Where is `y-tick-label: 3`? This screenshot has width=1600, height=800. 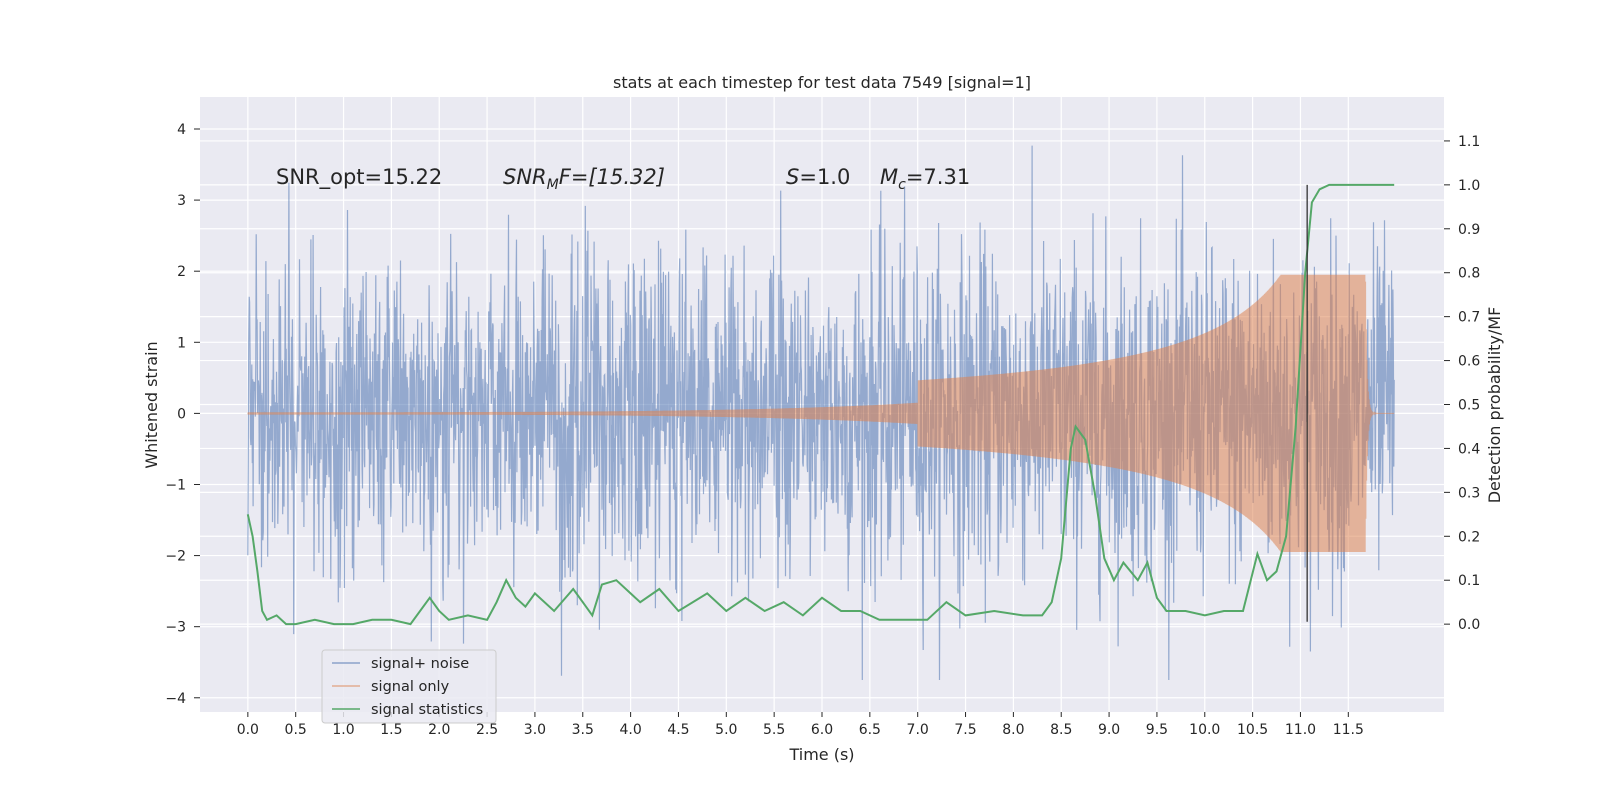
y-tick-label: 3 is located at coordinates (181, 201).